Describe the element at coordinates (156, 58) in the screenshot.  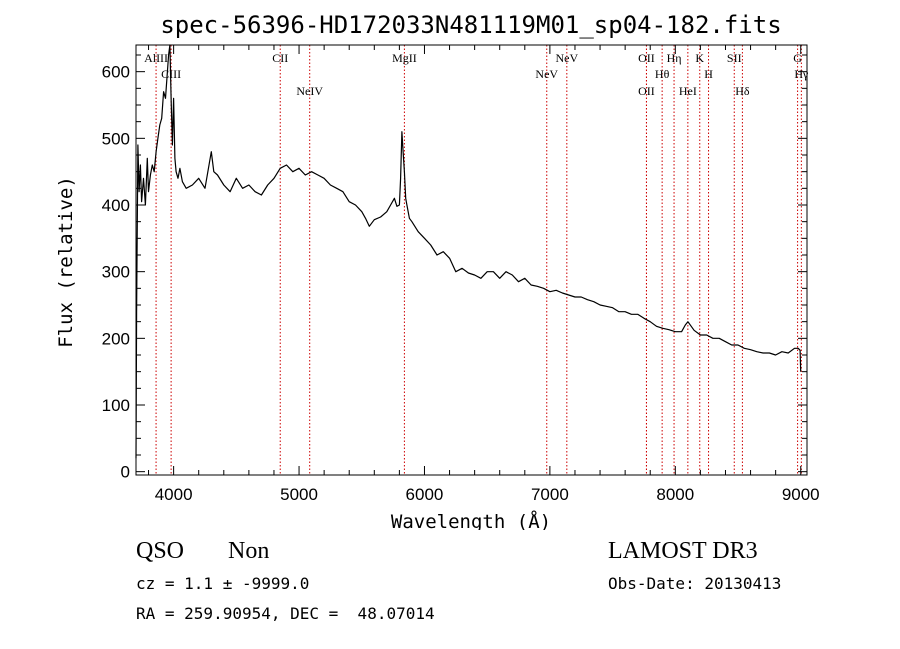
I see `line-label: AlIII` at that location.